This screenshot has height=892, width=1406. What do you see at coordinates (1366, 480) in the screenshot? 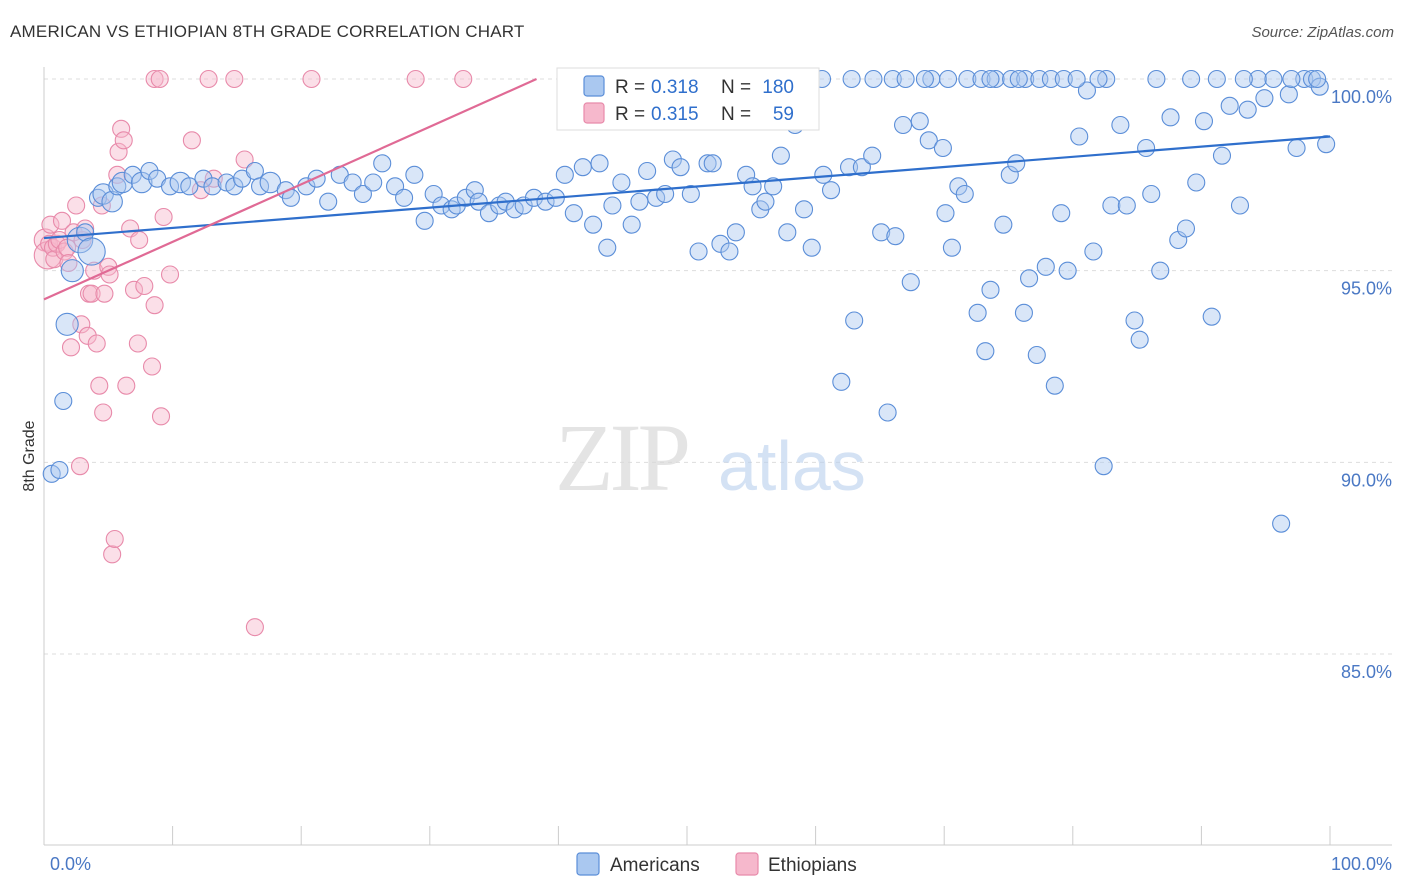
I see `y-tick-label-90: 90.0%` at bounding box center [1366, 480].